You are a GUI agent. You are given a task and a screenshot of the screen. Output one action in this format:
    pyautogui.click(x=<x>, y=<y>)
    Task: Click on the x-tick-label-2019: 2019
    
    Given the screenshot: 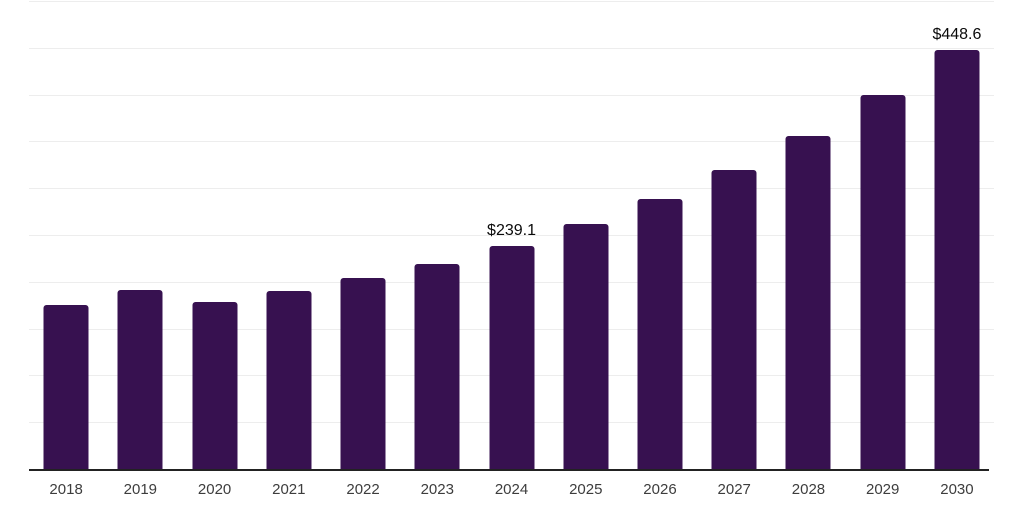 What is the action you would take?
    pyautogui.click(x=140, y=489)
    